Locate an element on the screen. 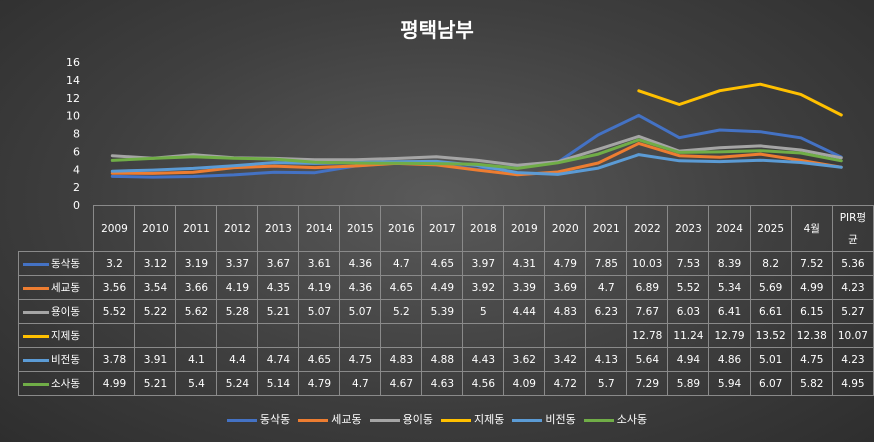  table-cell: 8.2 is located at coordinates (770, 263).